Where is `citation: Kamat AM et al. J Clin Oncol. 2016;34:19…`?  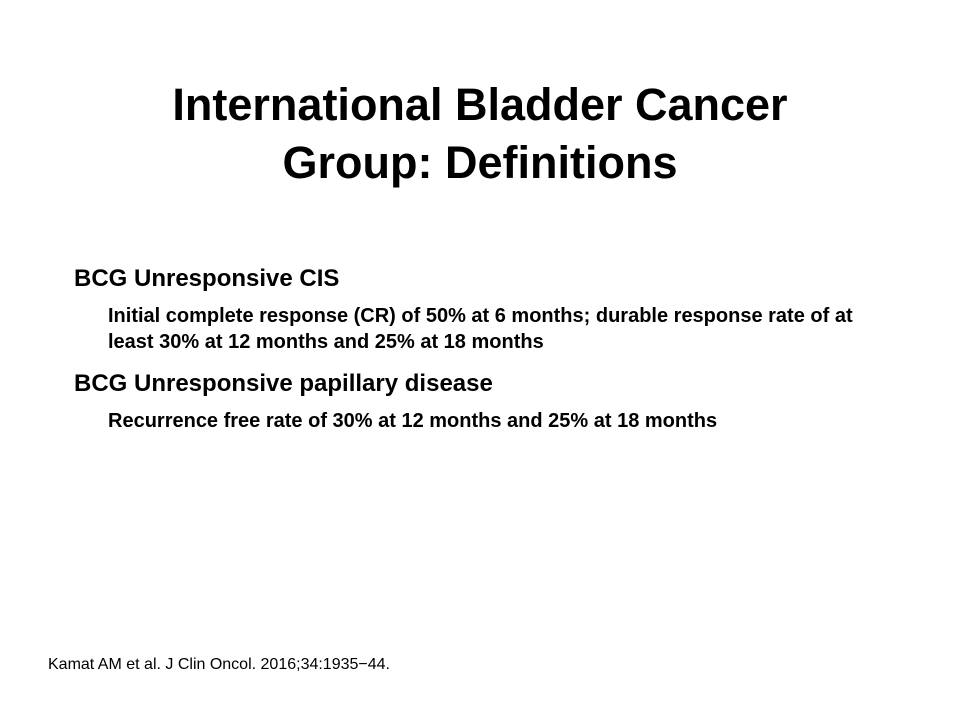
citation: Kamat AM et al. J Clin Oncol. 2016;34:19… is located at coordinates (219, 664).